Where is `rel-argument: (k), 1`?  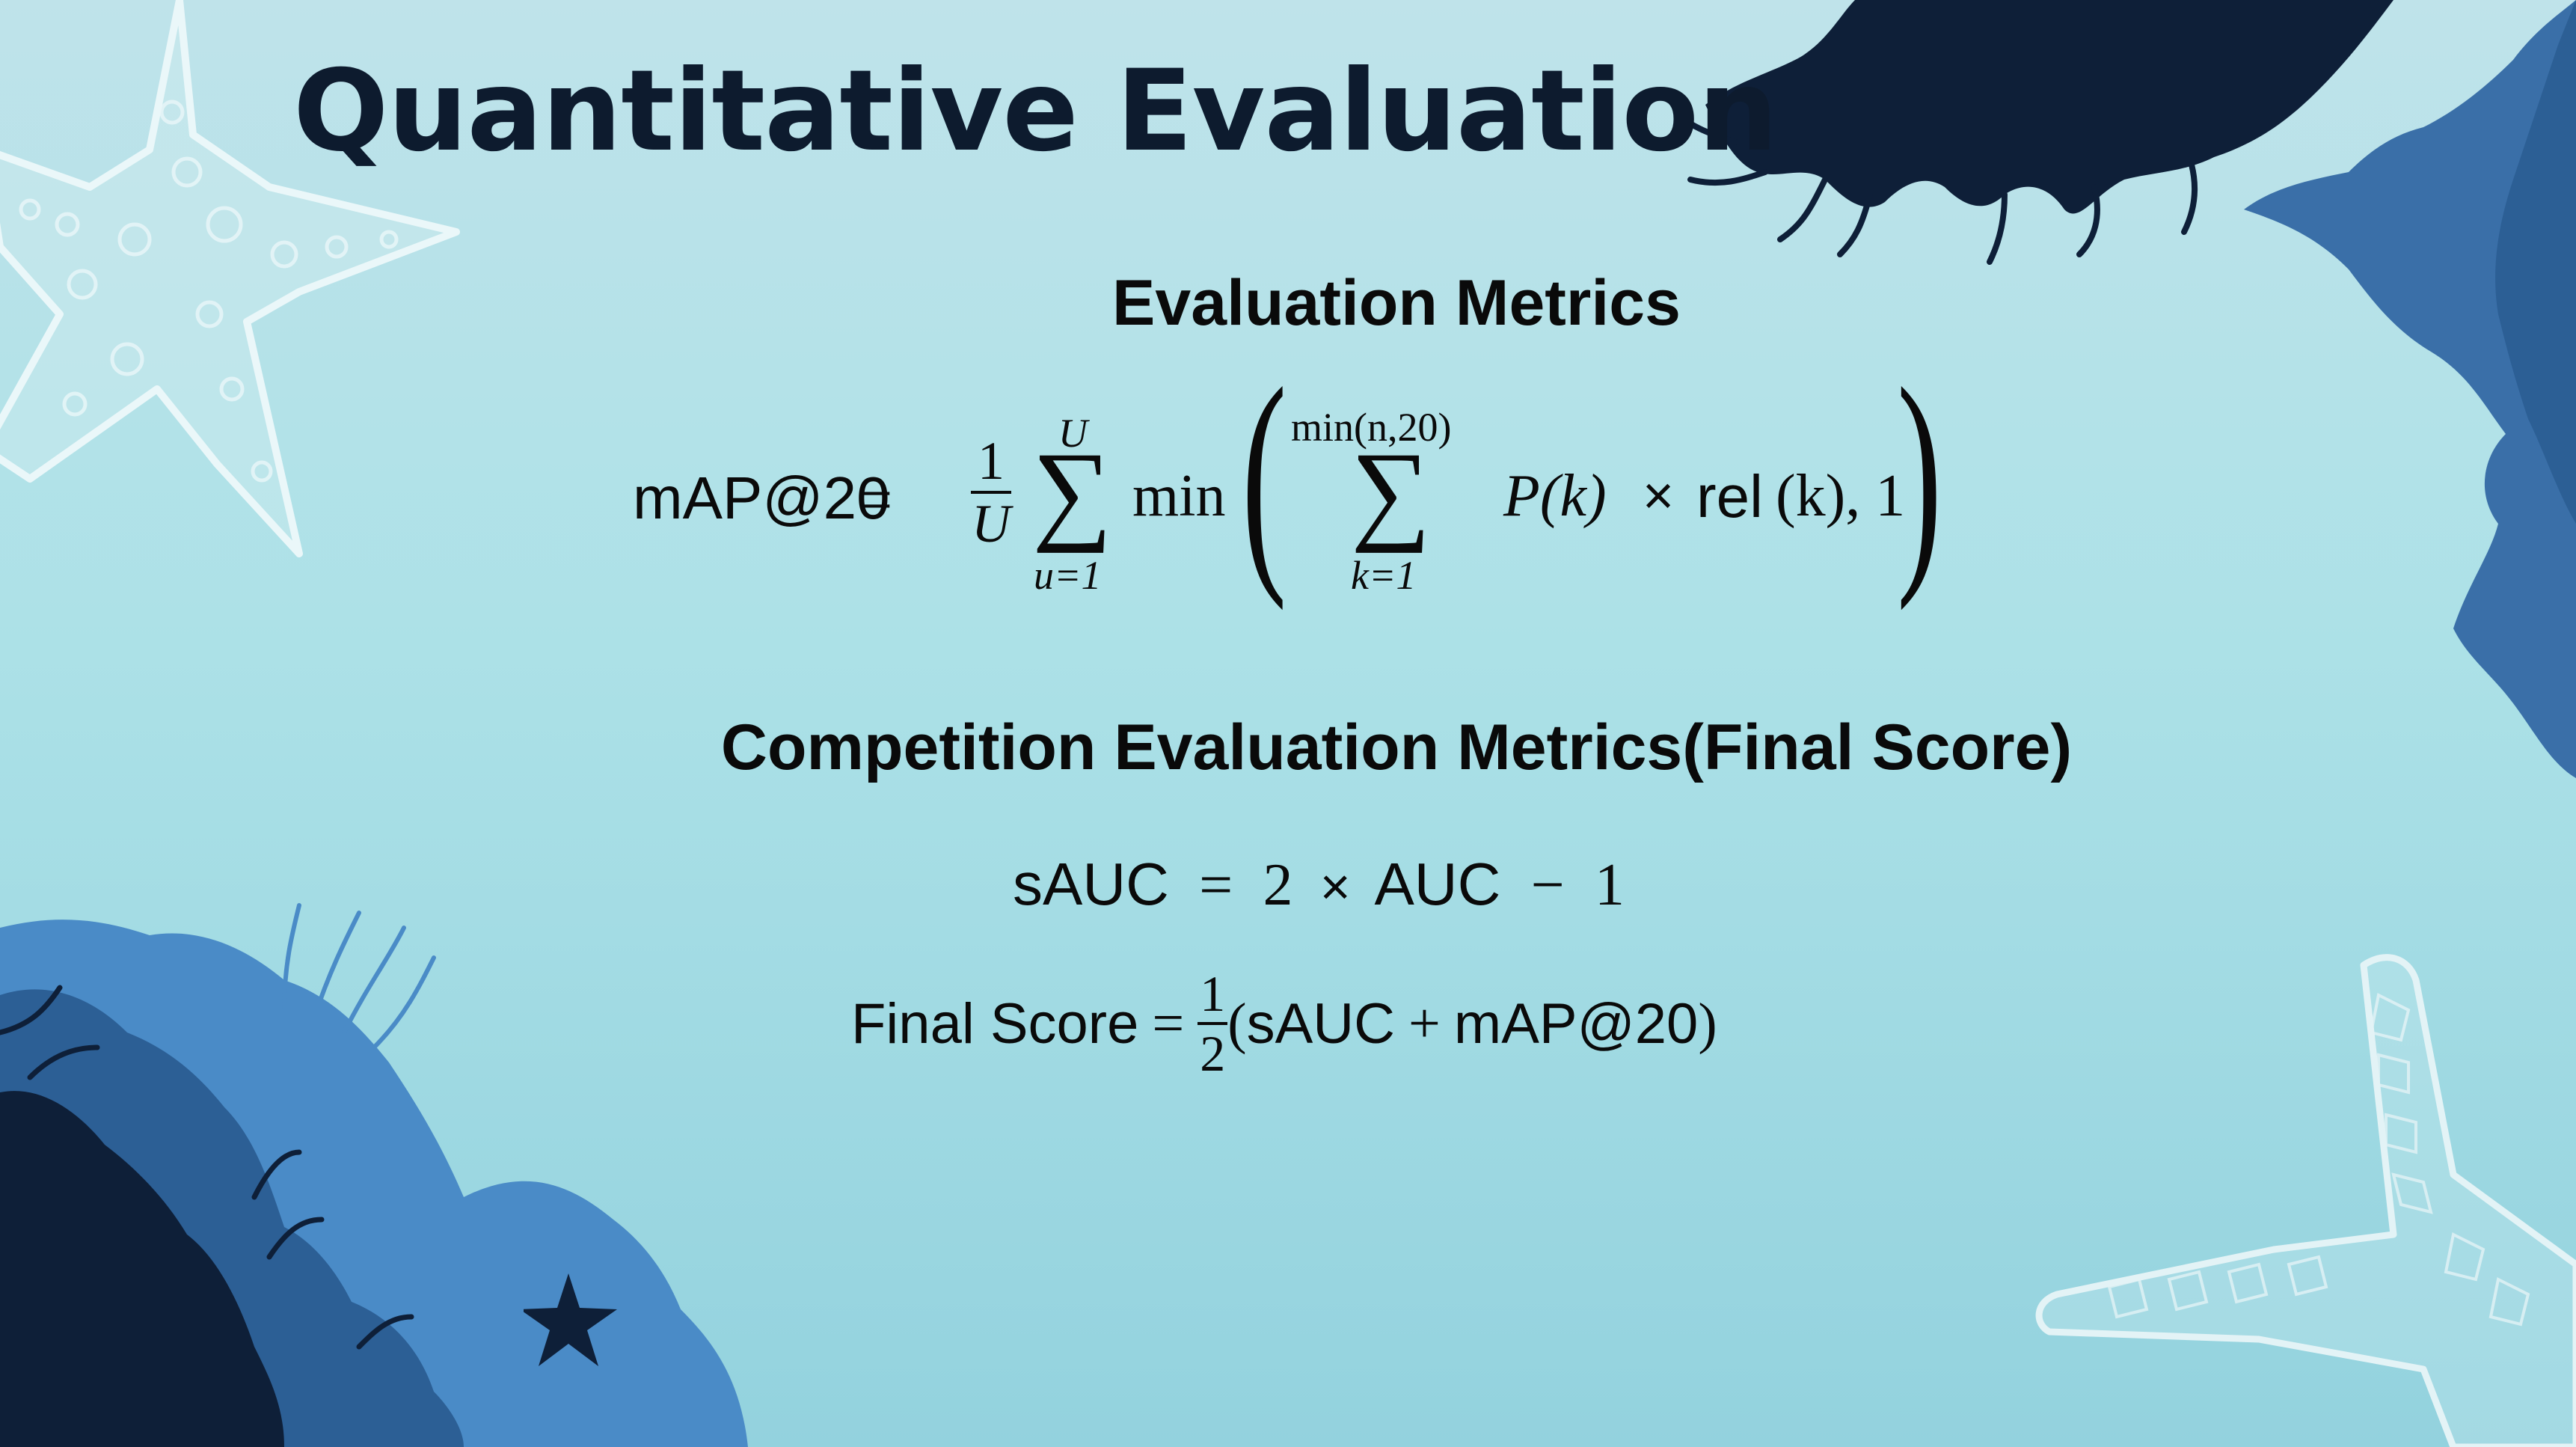
rel-argument: (k), 1 is located at coordinates (1841, 496).